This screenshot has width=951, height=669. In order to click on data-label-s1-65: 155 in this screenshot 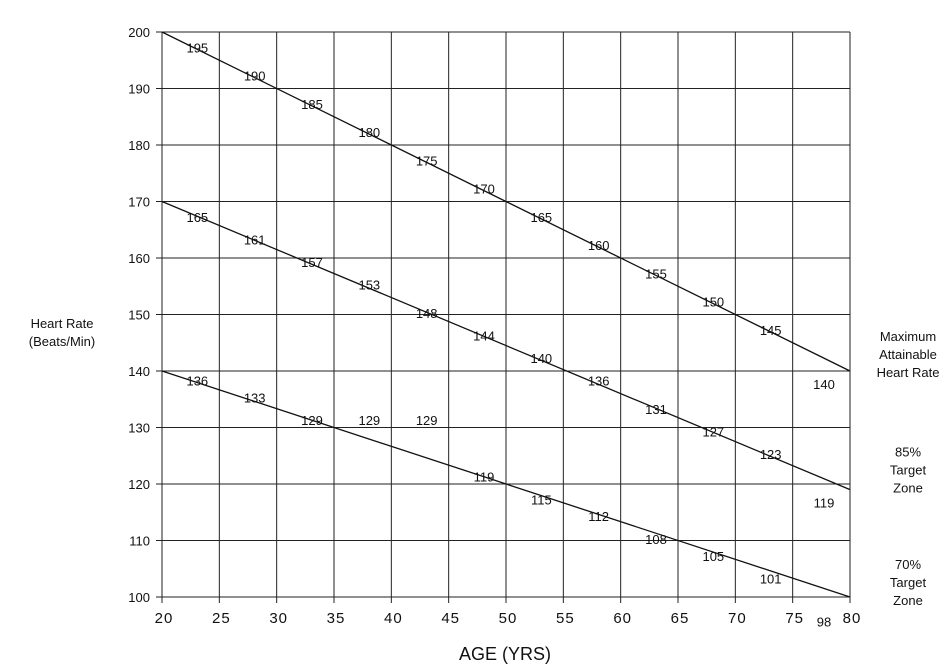, I will do `click(656, 273)`.